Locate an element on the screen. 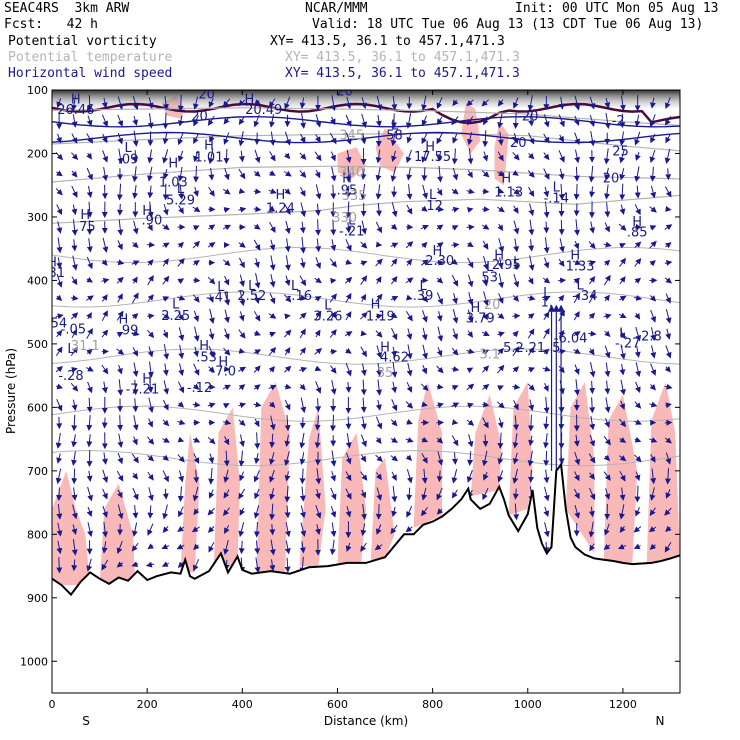 This screenshot has height=740, width=740. contour-label: L is located at coordinates (557, 188).